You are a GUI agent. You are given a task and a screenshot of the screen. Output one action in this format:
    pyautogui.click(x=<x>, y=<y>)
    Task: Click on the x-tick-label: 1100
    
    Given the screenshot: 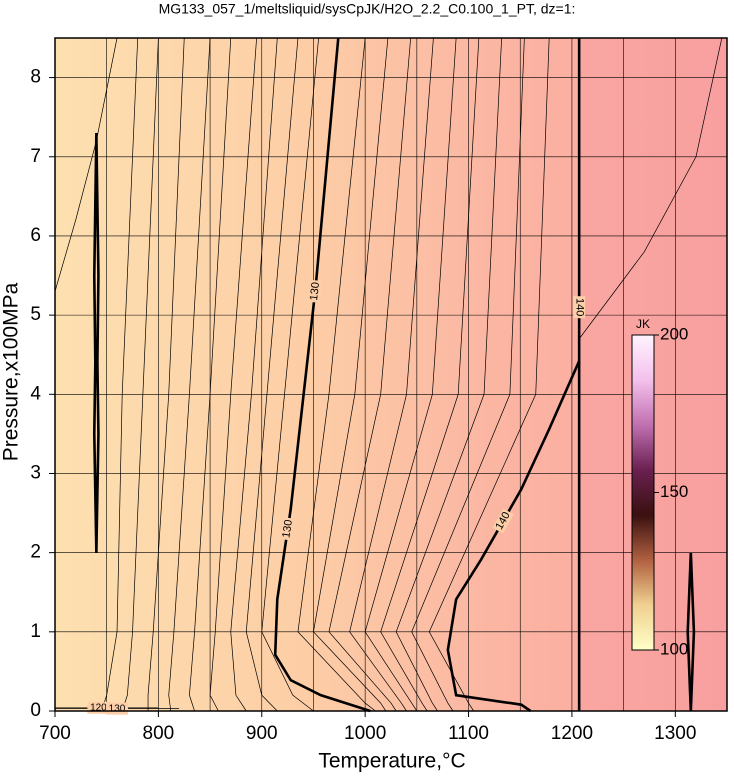 What is the action you would take?
    pyautogui.click(x=468, y=733)
    